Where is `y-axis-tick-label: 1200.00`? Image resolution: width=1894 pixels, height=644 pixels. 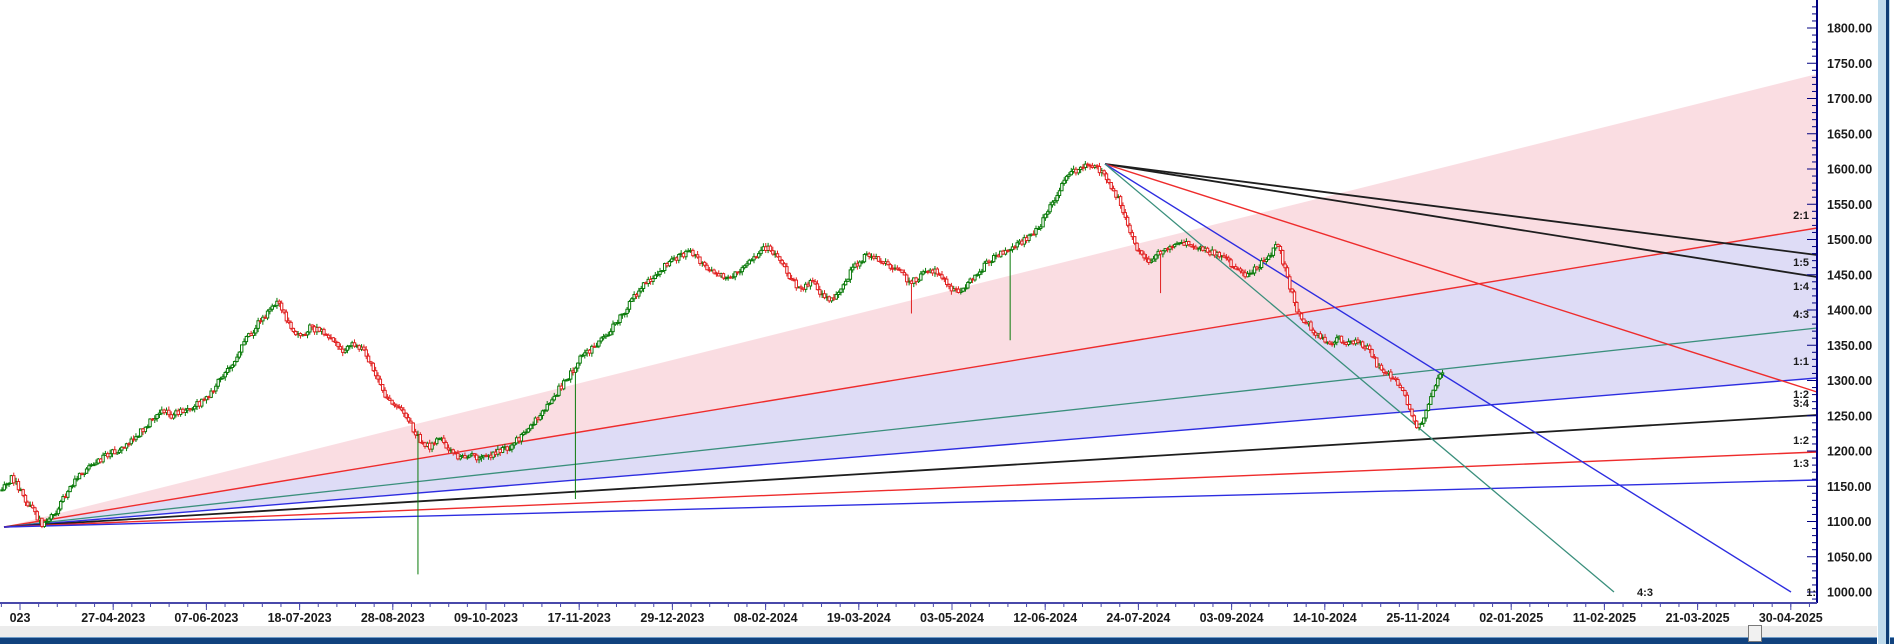 y-axis-tick-label: 1200.00 is located at coordinates (1849, 452).